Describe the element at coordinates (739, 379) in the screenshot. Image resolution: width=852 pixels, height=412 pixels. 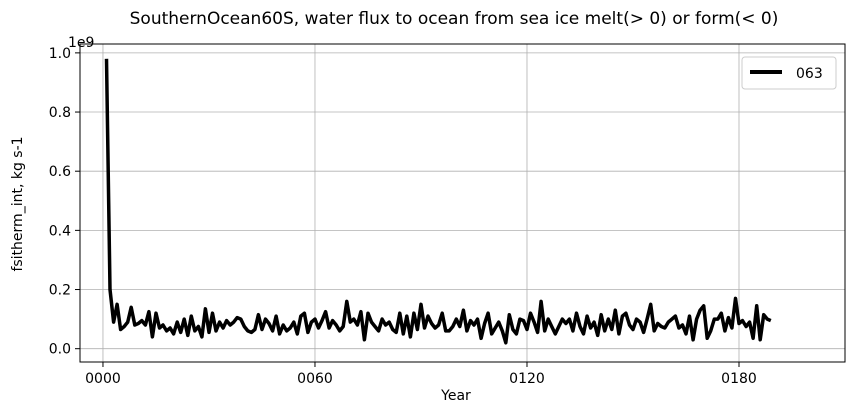
I see `x-tick-label: 0180` at that location.